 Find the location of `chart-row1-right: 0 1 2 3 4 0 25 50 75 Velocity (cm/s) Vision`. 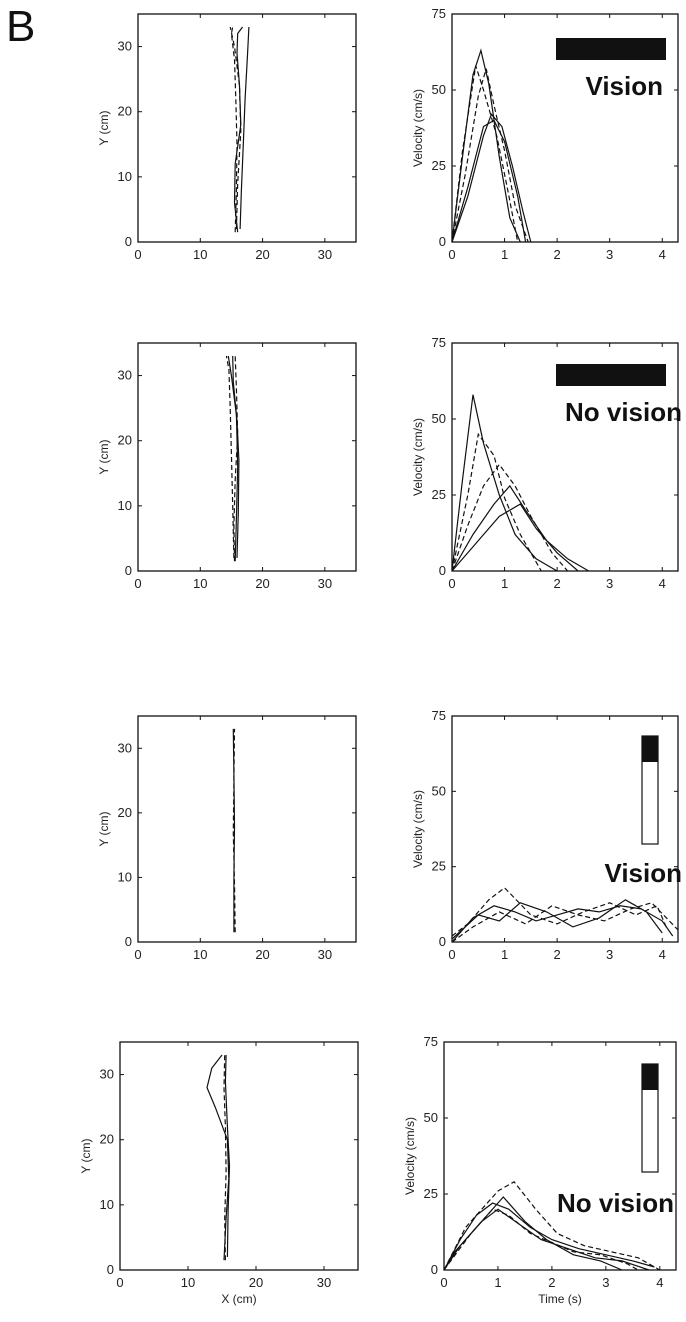

chart-row1-right: 0 1 2 3 4 0 25 50 75 Velocity (cm/s) Vision is located at coordinates (545, 134).